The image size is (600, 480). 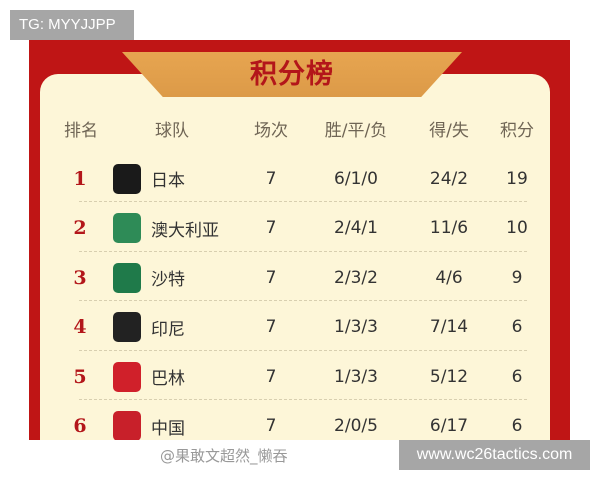 I want to click on team-name: 中国, so click(x=168, y=428).